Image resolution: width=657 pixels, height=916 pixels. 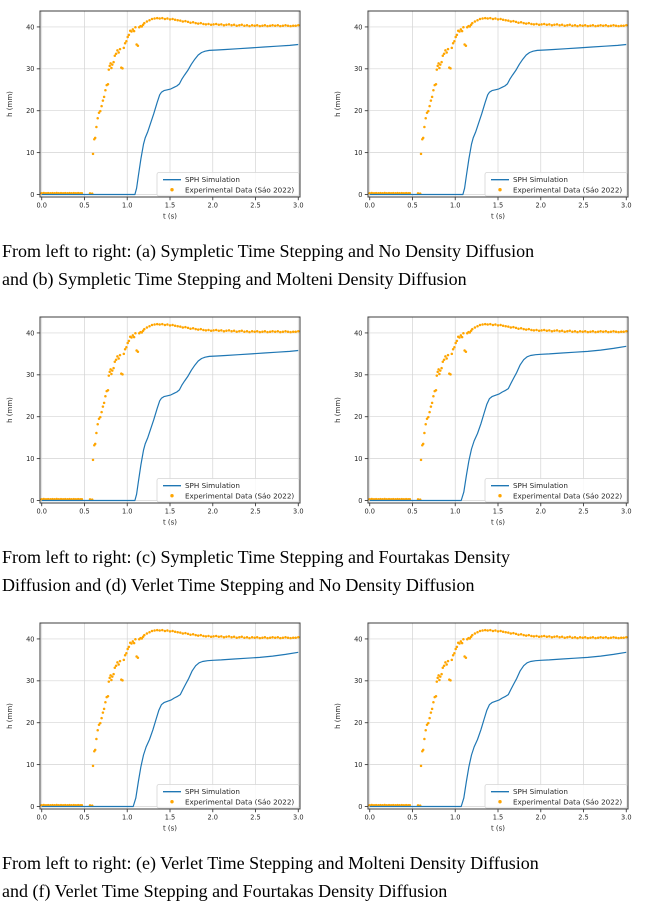 What do you see at coordinates (498, 206) in the screenshot?
I see `x-tick-label: 1.5` at bounding box center [498, 206].